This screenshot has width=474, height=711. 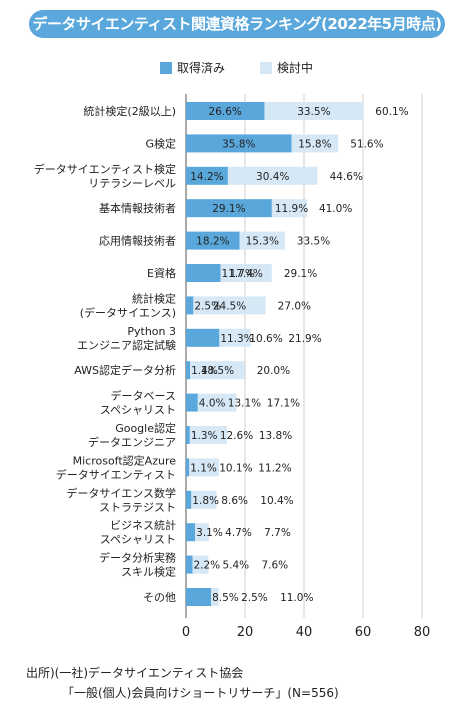 I want to click on value-label-acquired: 1.1%, so click(x=203, y=468).